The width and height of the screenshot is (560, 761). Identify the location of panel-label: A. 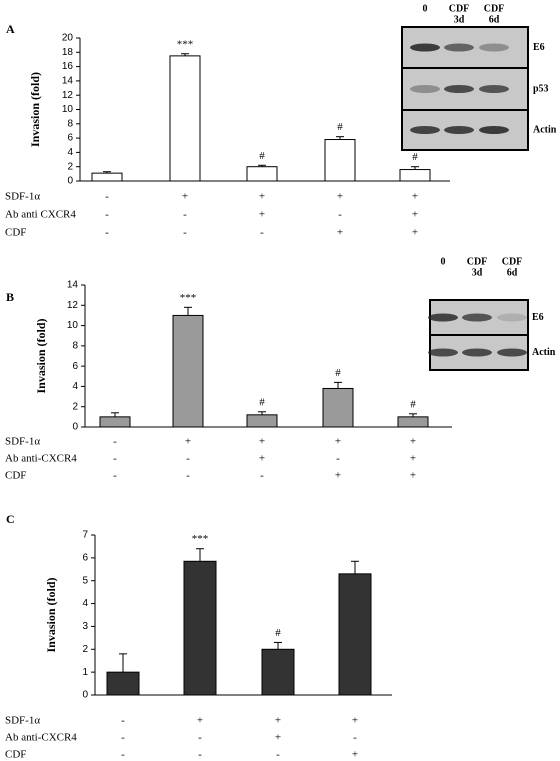
(10, 29).